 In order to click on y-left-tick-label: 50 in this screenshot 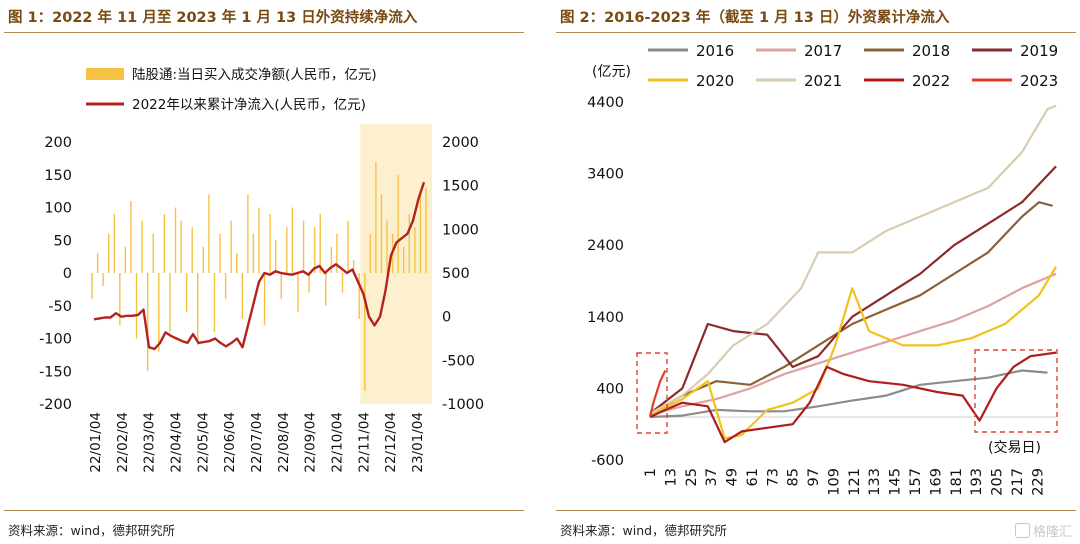, I will do `click(63, 241)`.